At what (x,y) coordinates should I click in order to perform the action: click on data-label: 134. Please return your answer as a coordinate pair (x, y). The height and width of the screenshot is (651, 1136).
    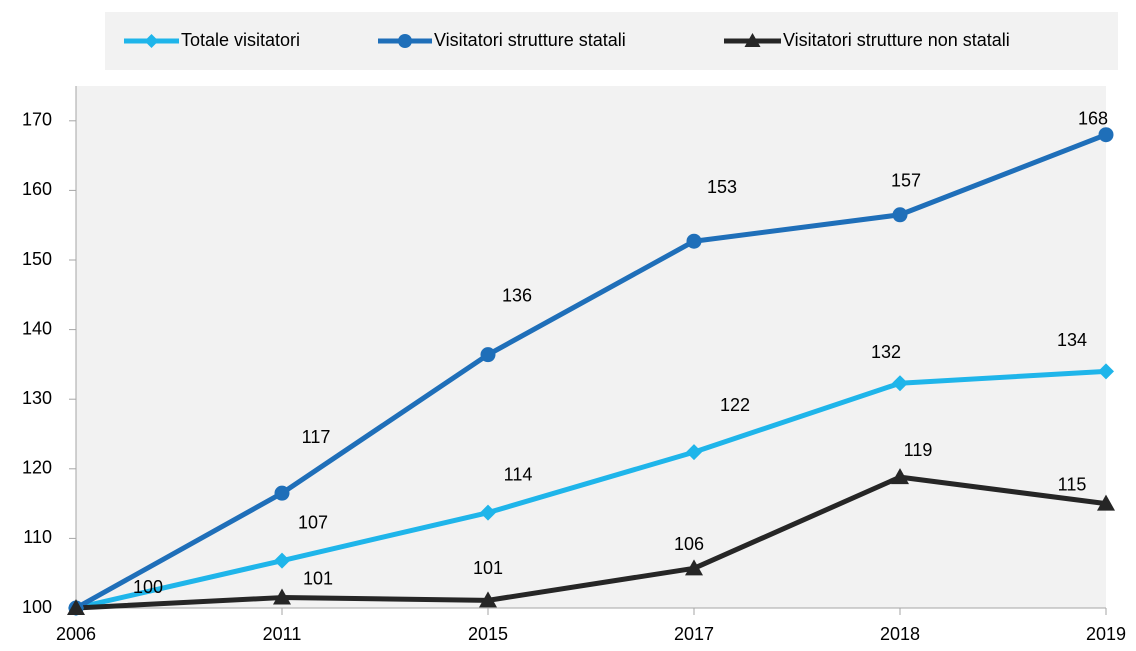
    Looking at the image, I should click on (1072, 340).